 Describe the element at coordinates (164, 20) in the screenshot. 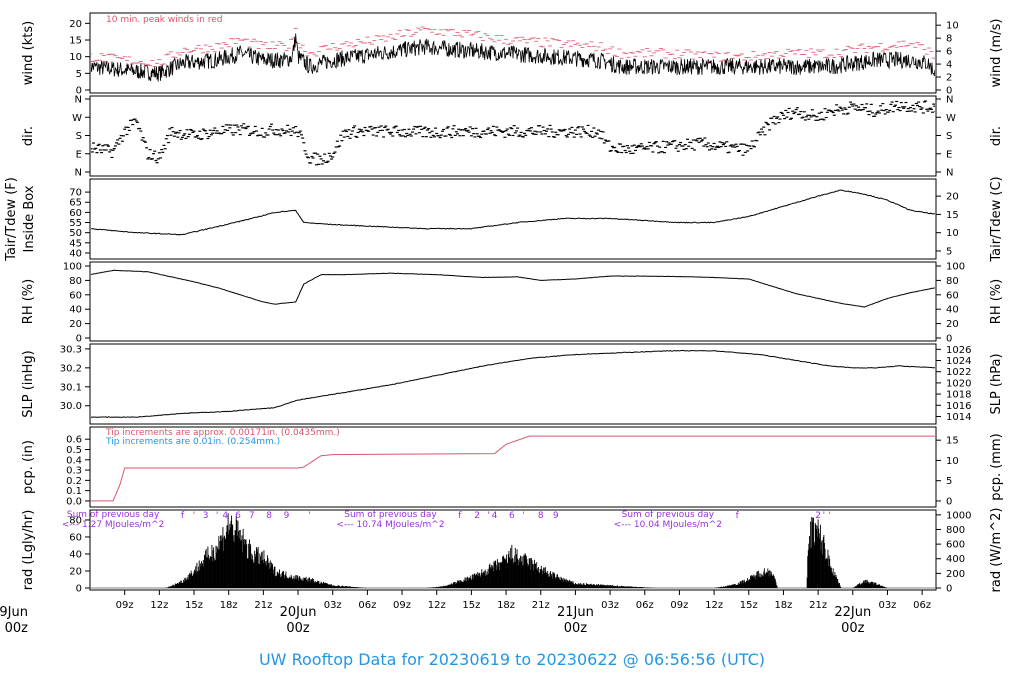

I see `peak-wind-note: 10 min. peak winds in red` at that location.